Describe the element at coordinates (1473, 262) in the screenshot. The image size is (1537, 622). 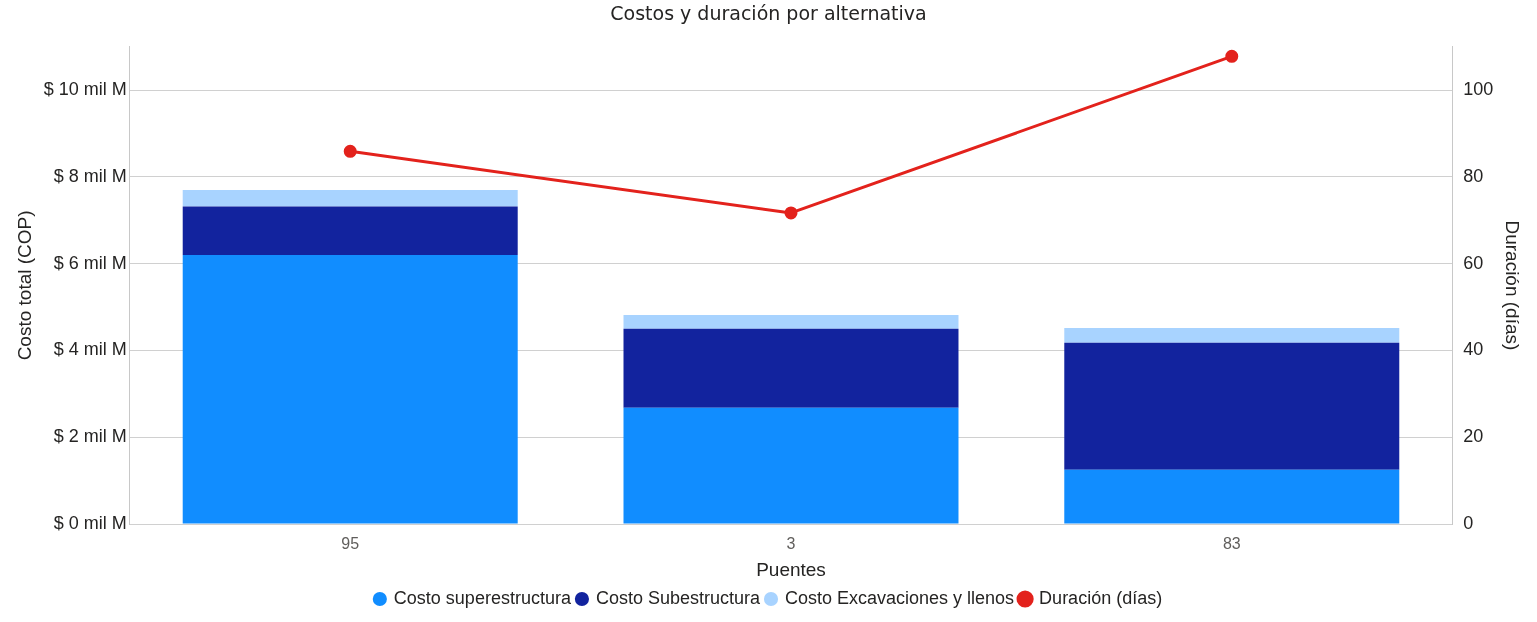
I see `y2-tick-label: 60` at that location.